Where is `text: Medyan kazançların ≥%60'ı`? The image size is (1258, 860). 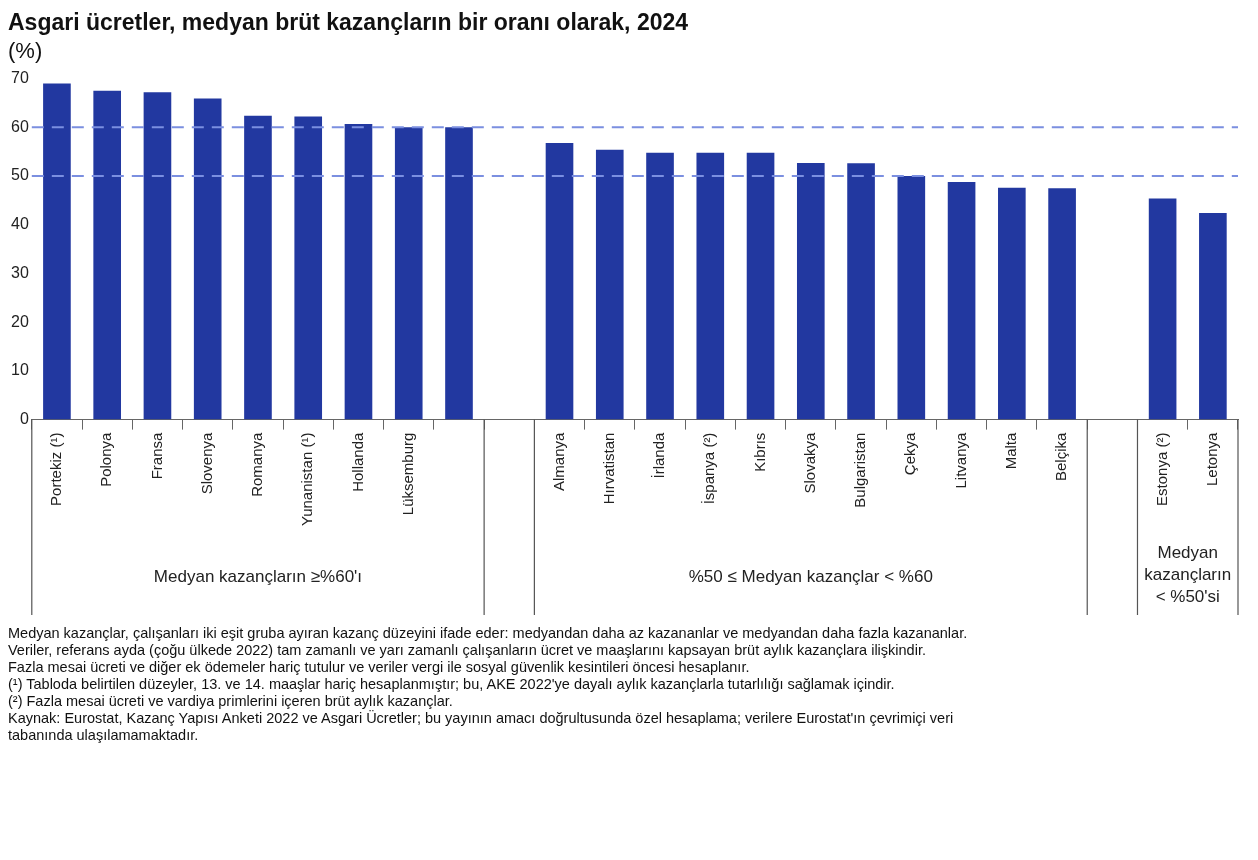 text: Medyan kazançların ≥%60'ı is located at coordinates (258, 576).